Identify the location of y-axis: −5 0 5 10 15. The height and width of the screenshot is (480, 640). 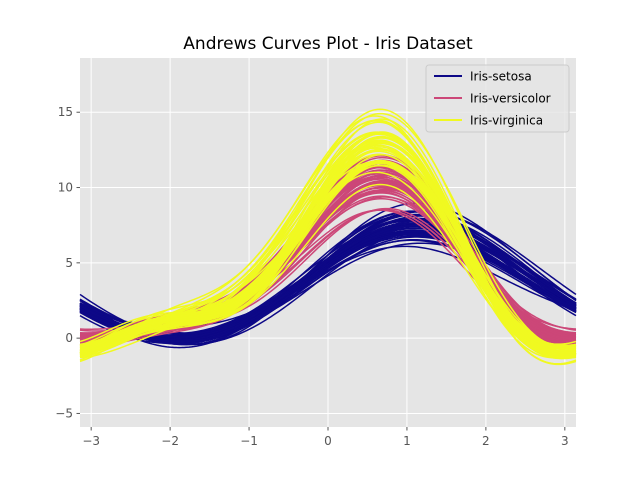
(67, 262).